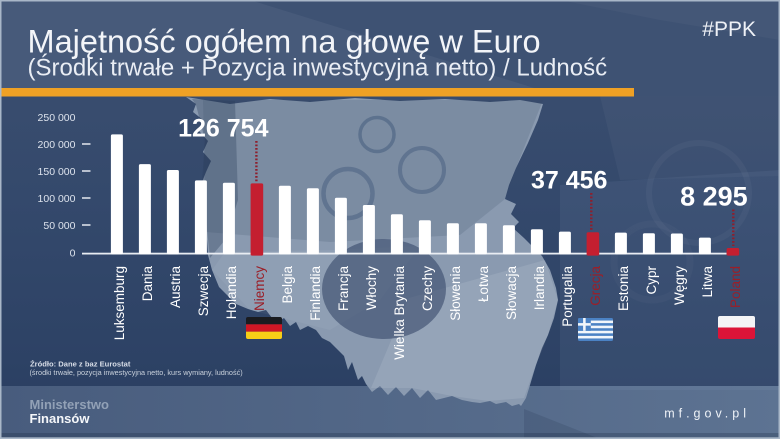 This screenshot has width=780, height=439. I want to click on svg-text: 126 754, so click(223, 129).